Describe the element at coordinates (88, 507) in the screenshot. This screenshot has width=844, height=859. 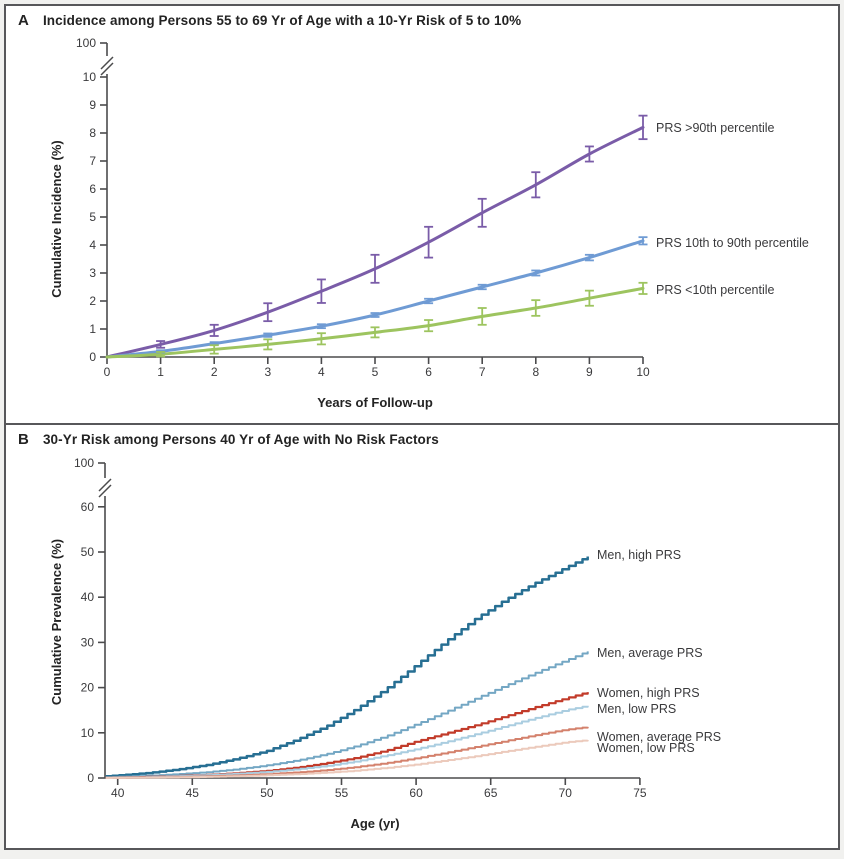
I see `y-tick-label: 60` at that location.